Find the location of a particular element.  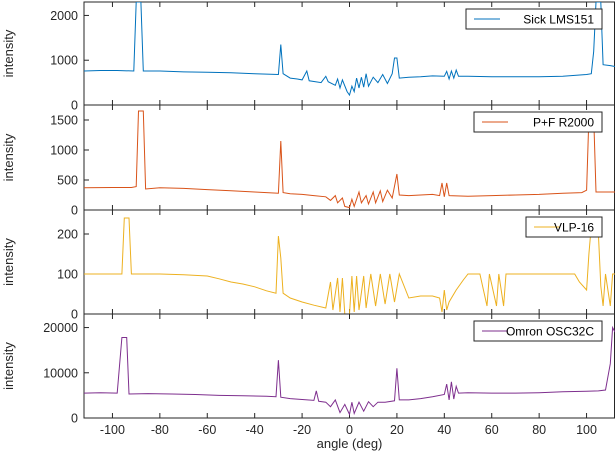

y-tick-label: 2000 is located at coordinates (64, 16).